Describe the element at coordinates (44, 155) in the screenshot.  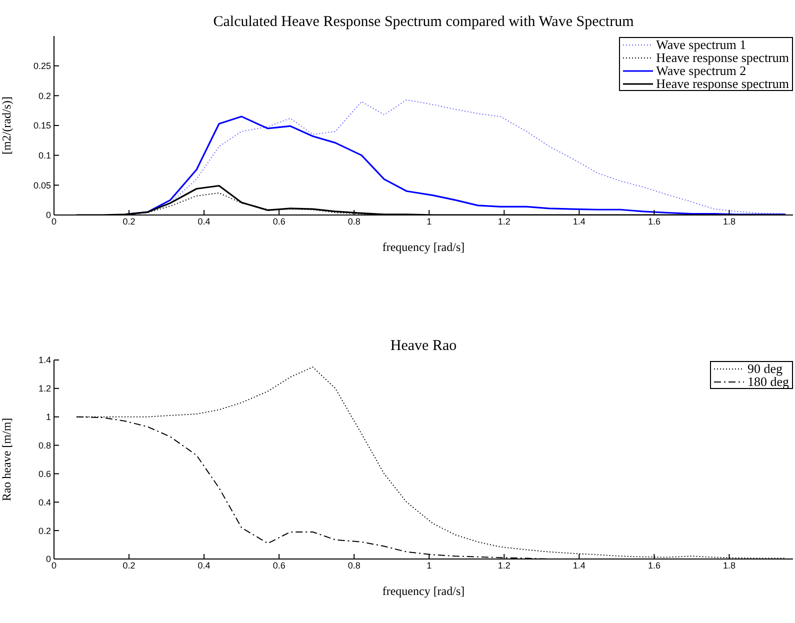
I see `y-tick-label: 0.1` at that location.